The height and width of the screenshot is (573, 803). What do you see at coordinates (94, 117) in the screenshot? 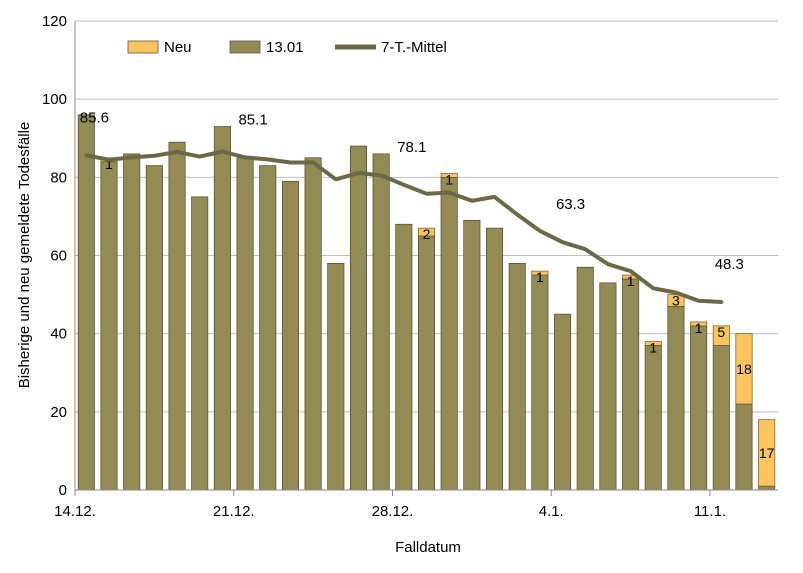
I see `average-value-label: 85.6` at bounding box center [94, 117].